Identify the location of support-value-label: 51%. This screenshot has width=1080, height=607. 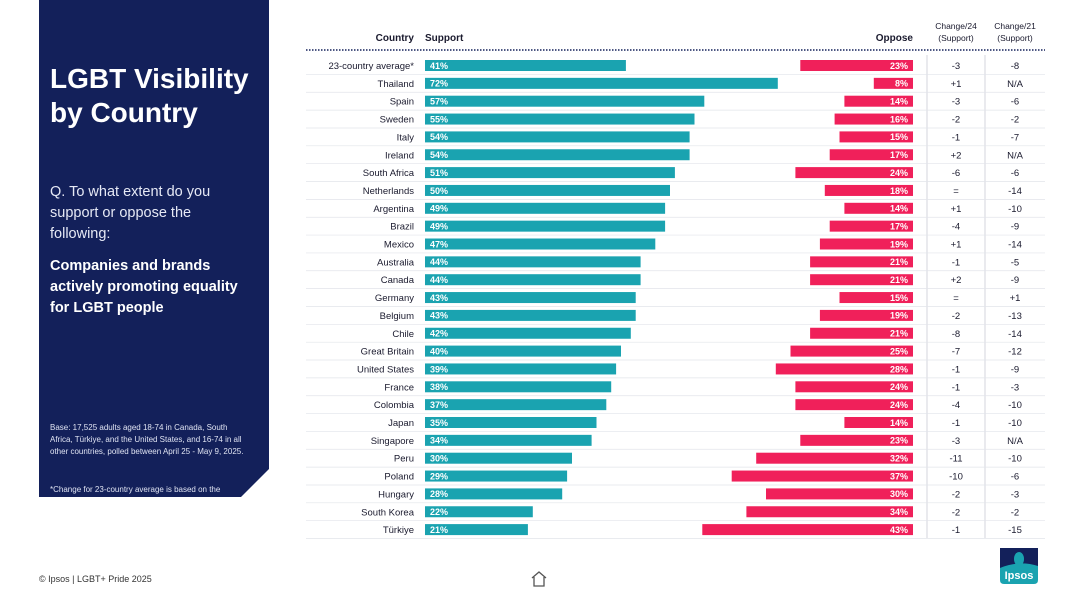
(439, 173).